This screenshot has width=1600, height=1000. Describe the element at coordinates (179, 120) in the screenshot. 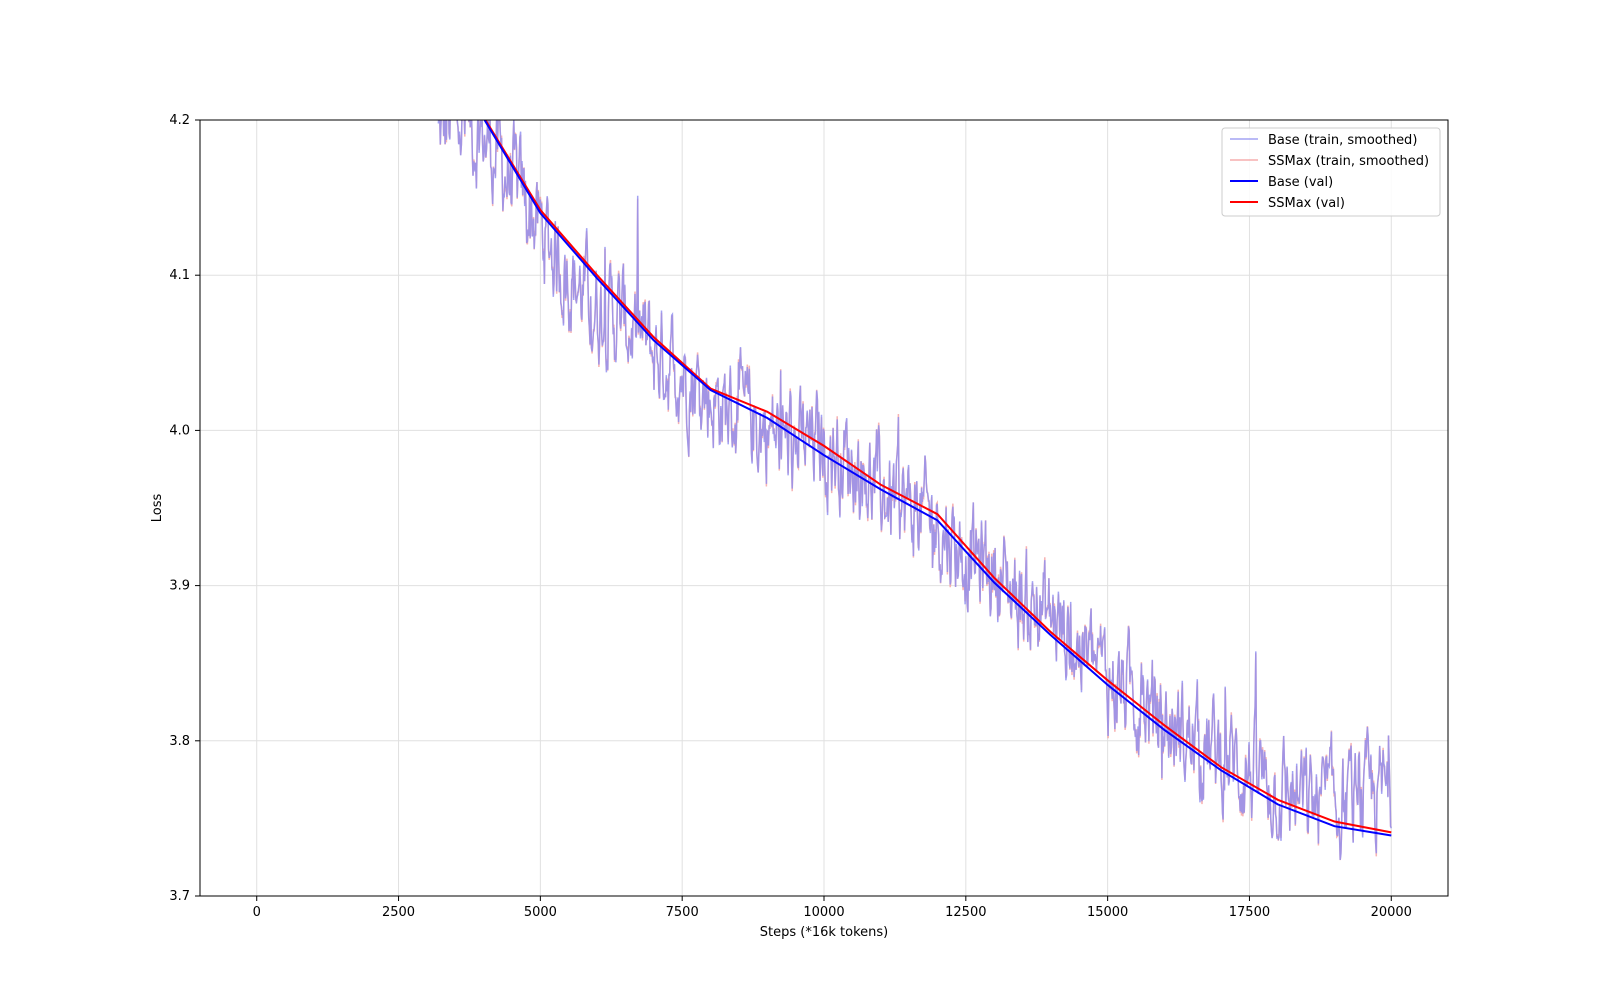

I see `y-tick-label: 4.2` at that location.